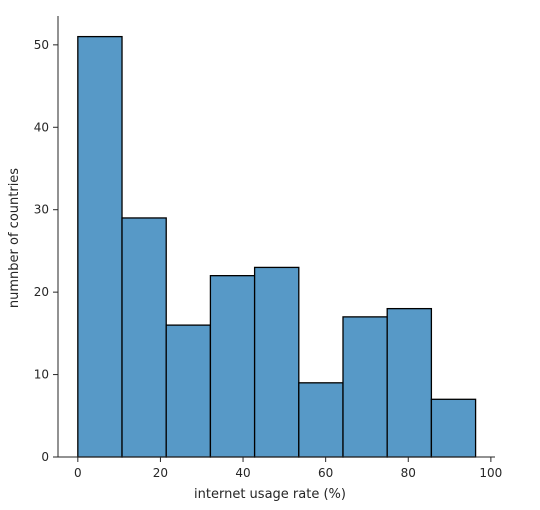 Image resolution: width=540 pixels, height=510 pixels. What do you see at coordinates (41, 375) in the screenshot?
I see `y-tick-label: 10` at bounding box center [41, 375].